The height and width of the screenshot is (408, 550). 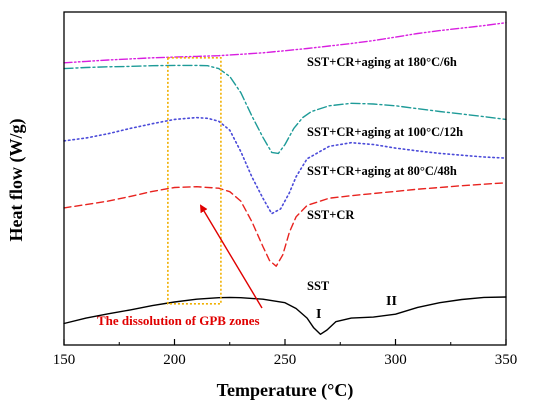 I want to click on annotation-sst: SST, so click(x=318, y=286).